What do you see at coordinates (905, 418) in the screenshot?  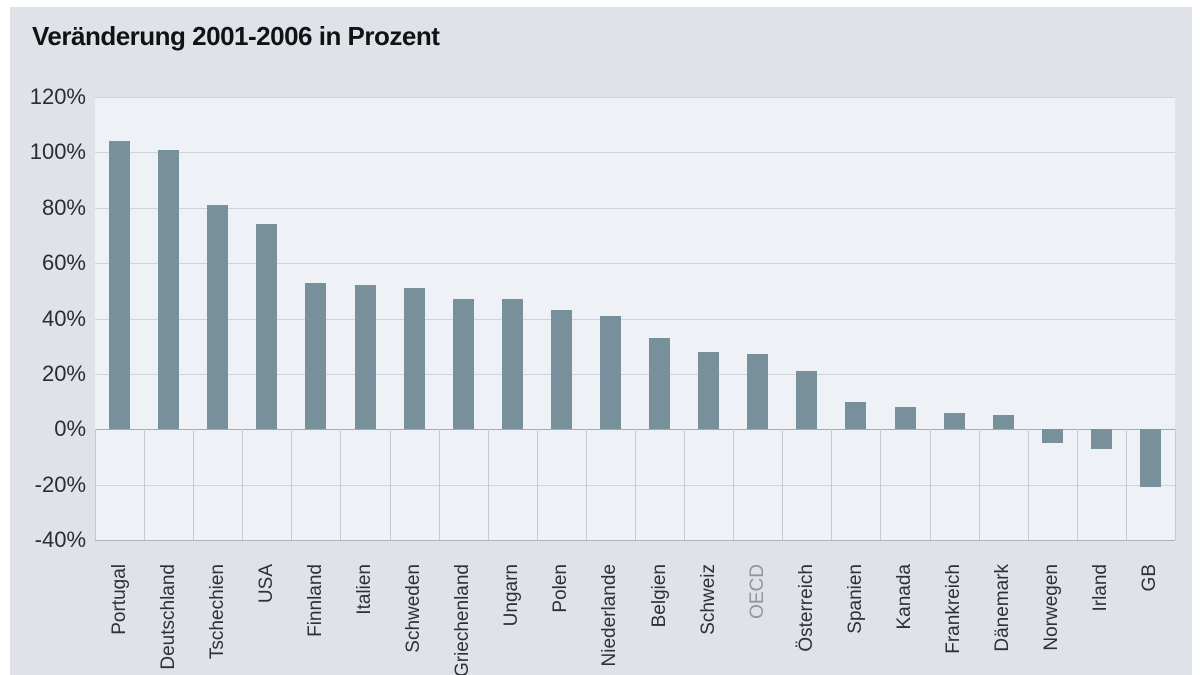 I see `bar-kanada` at bounding box center [905, 418].